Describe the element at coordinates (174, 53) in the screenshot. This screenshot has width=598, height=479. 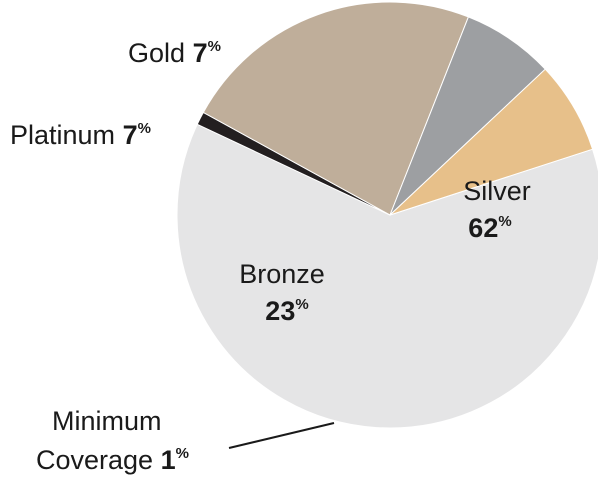
I see `gold-label: Gold 7%` at that location.